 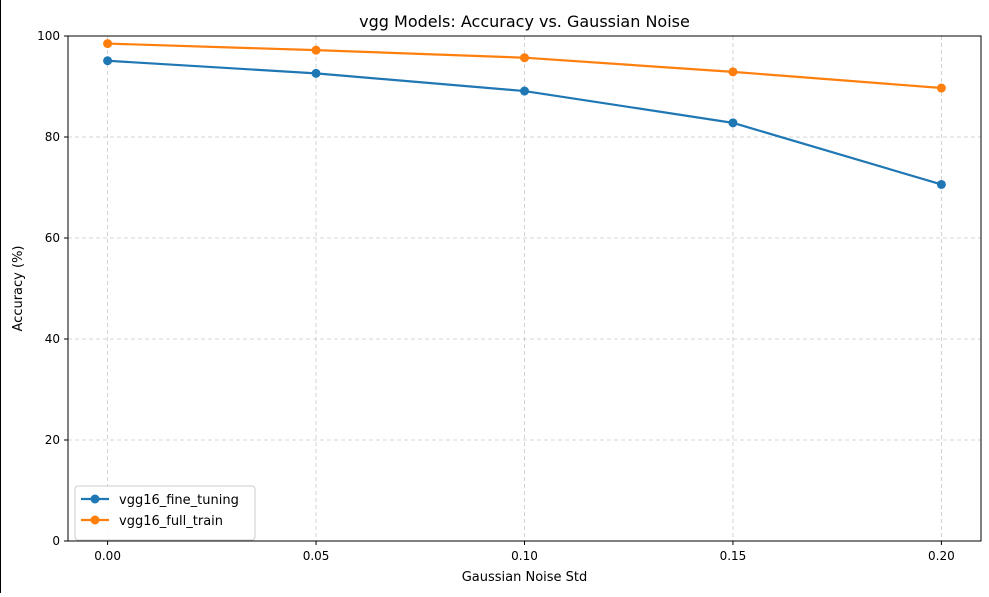 I want to click on legend-label: vgg16_full_train, so click(x=171, y=521).